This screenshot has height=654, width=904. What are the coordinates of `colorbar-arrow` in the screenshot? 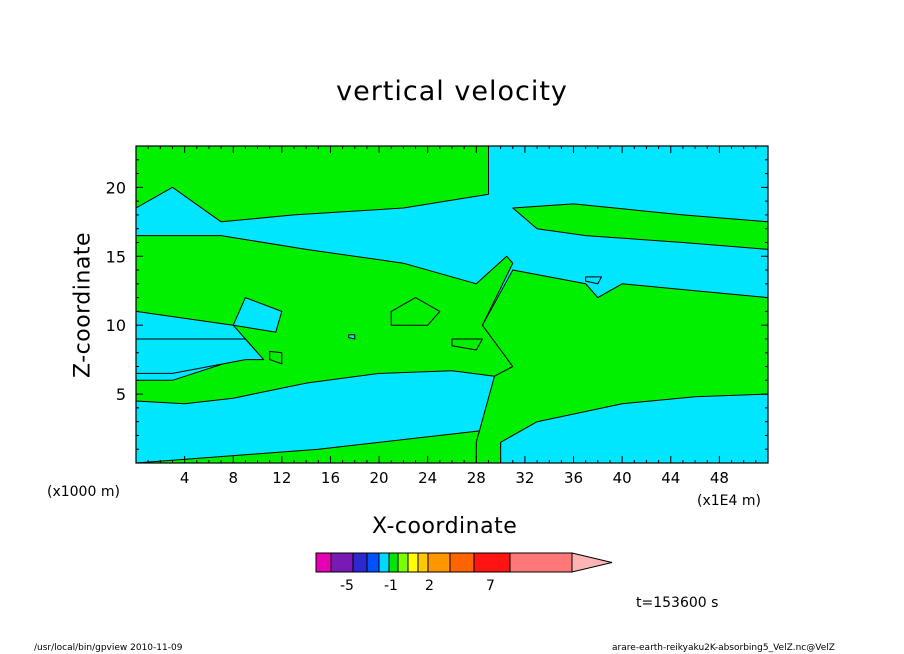 It's located at (592, 562).